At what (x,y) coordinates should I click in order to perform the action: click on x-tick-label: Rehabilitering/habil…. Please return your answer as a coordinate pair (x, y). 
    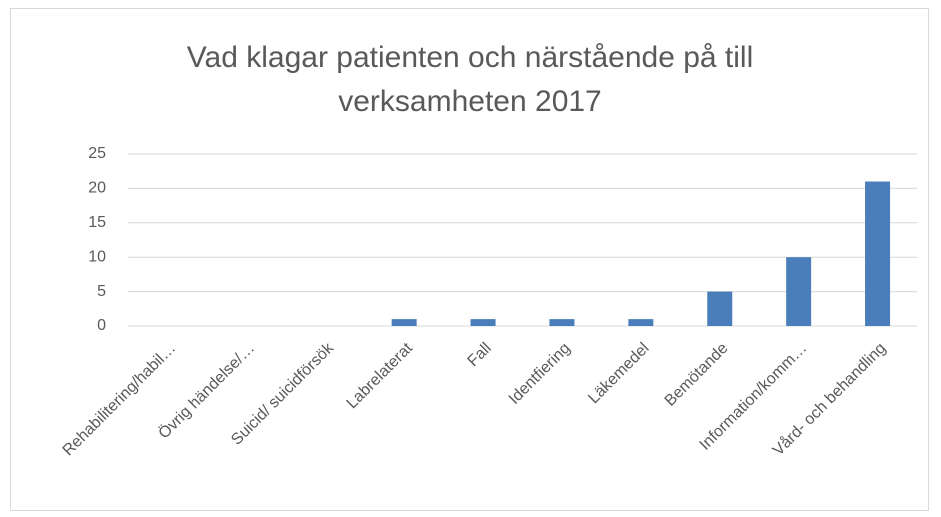
    Looking at the image, I should click on (120, 400).